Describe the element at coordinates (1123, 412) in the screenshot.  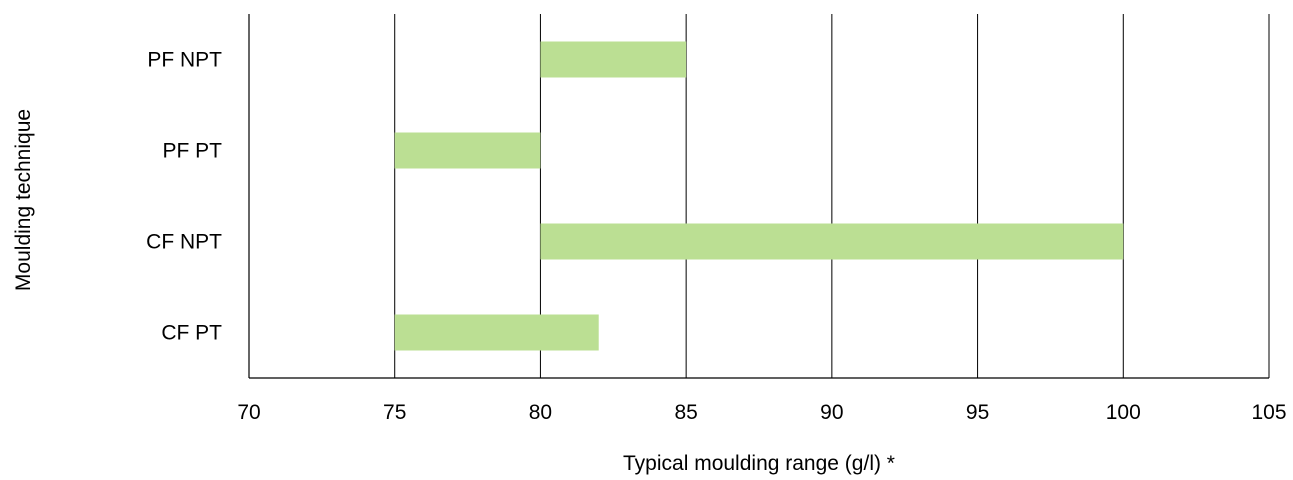
I see `x-tick-label: 100` at that location.